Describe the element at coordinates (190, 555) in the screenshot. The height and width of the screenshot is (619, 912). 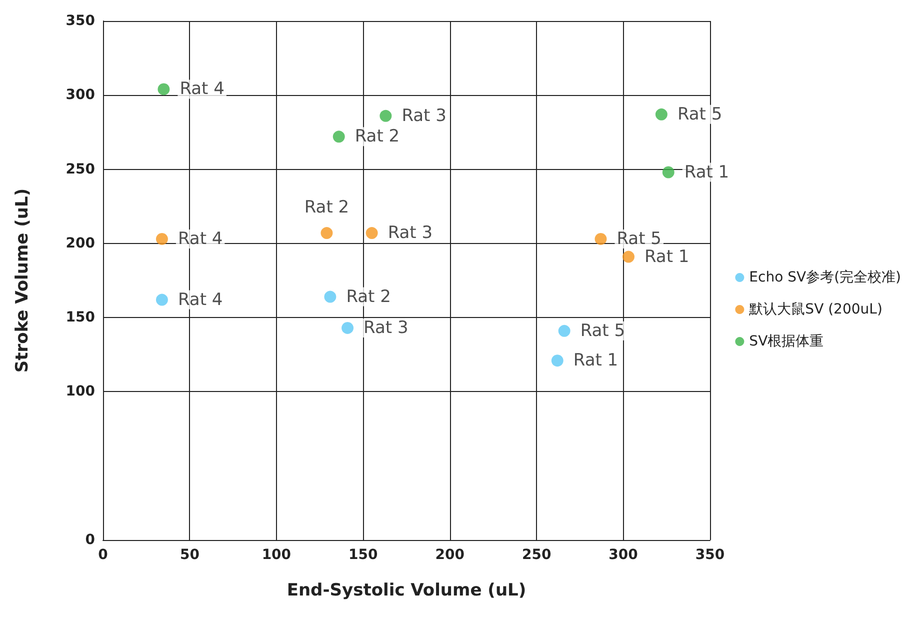
I see `x-tick-label: 50` at that location.